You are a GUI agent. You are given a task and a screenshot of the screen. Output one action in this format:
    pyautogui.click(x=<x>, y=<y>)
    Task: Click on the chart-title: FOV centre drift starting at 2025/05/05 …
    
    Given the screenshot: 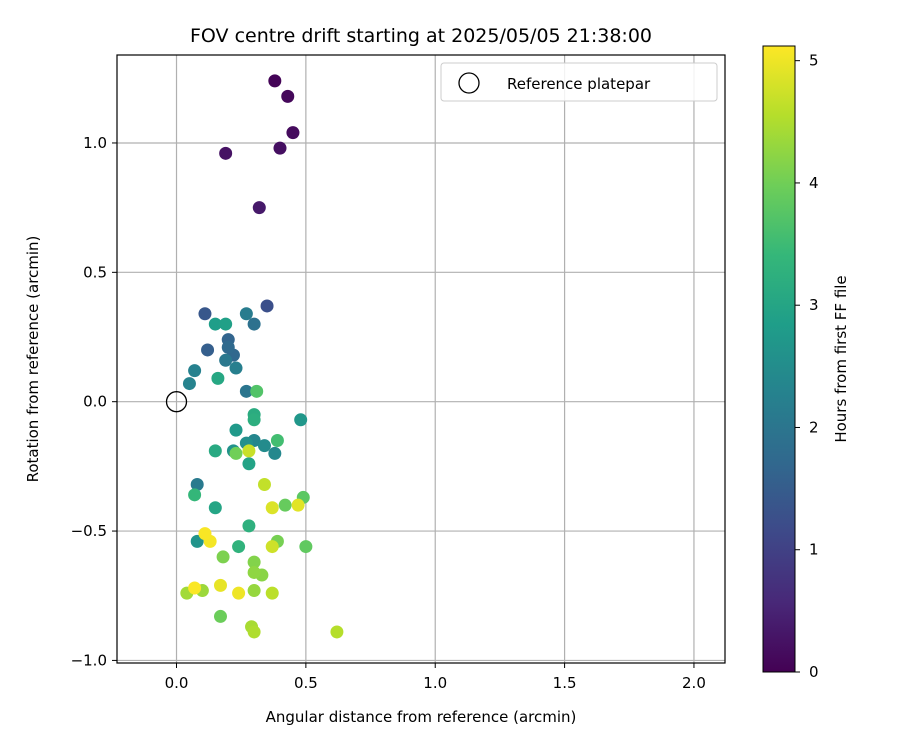 What is the action you would take?
    pyautogui.click(x=421, y=36)
    